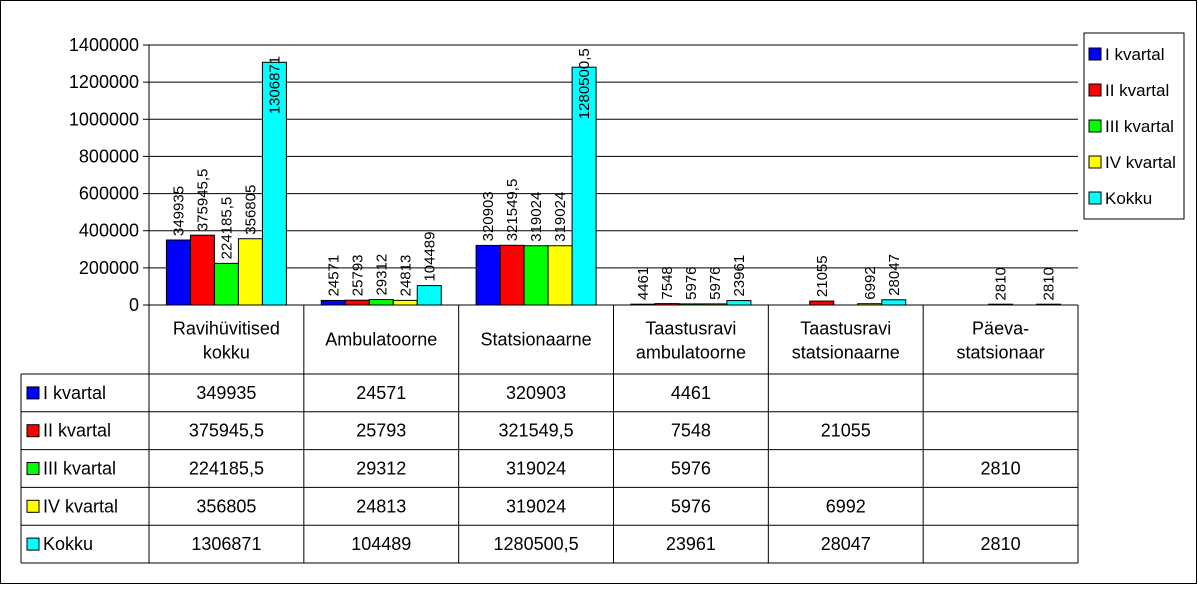 This screenshot has height=589, width=1198. Describe the element at coordinates (104, 119) in the screenshot. I see `y-tick-label: 1000000` at that location.